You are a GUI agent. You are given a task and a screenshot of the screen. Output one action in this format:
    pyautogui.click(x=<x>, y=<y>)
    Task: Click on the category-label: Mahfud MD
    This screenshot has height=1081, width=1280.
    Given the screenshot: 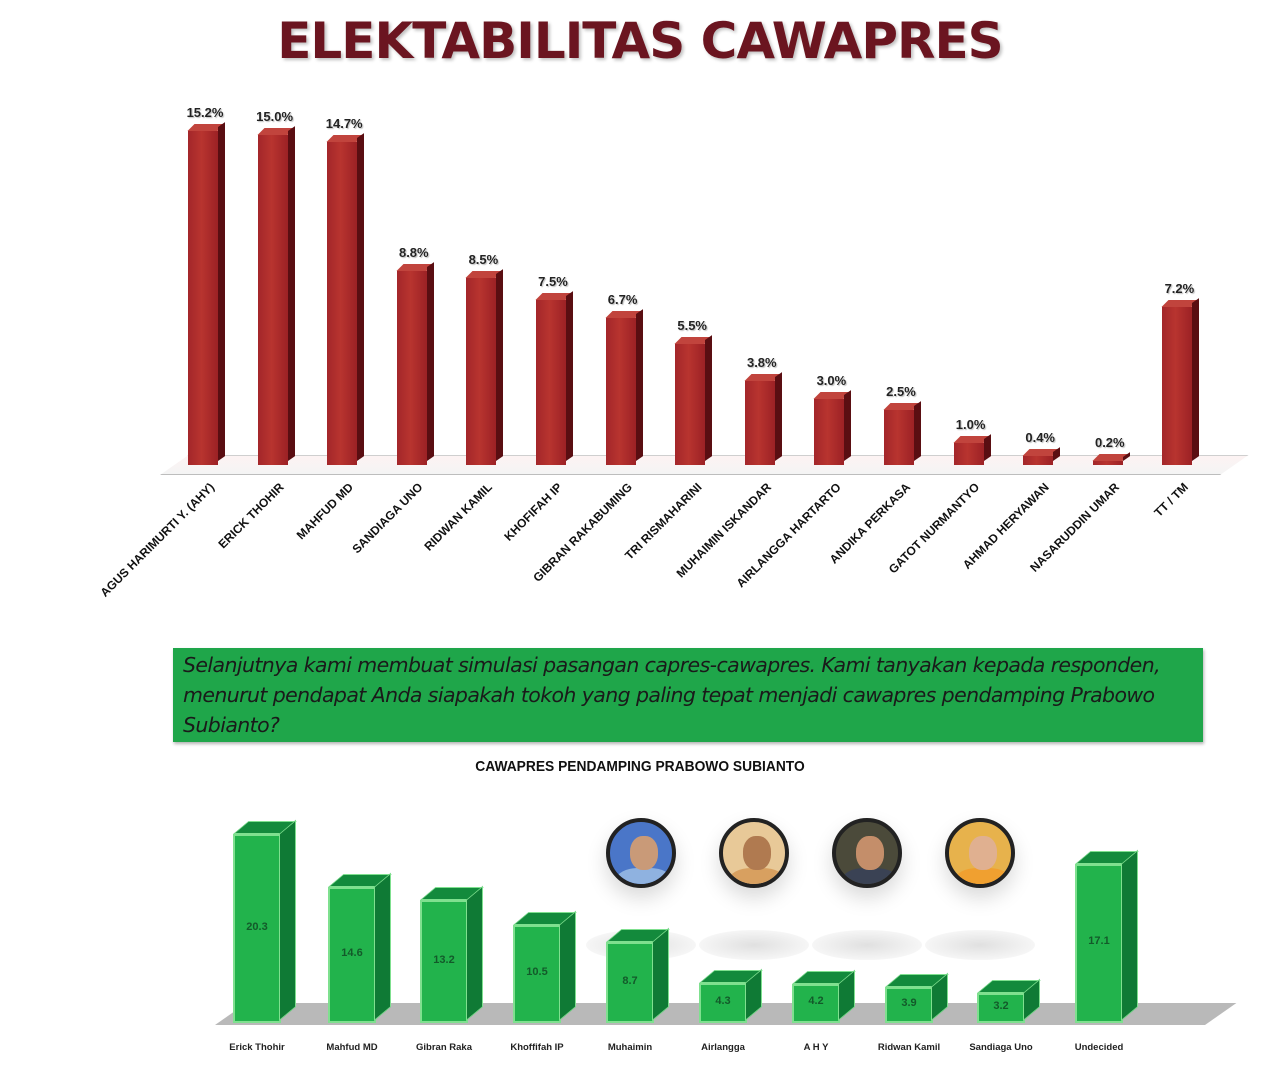 What is the action you would take?
    pyautogui.click(x=352, y=1047)
    